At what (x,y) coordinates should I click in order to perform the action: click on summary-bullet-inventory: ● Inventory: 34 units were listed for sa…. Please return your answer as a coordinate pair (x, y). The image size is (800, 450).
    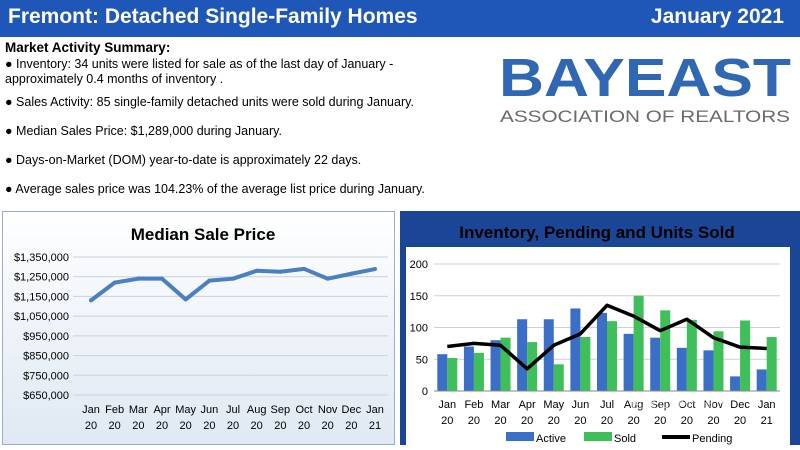
    Looking at the image, I should click on (199, 64).